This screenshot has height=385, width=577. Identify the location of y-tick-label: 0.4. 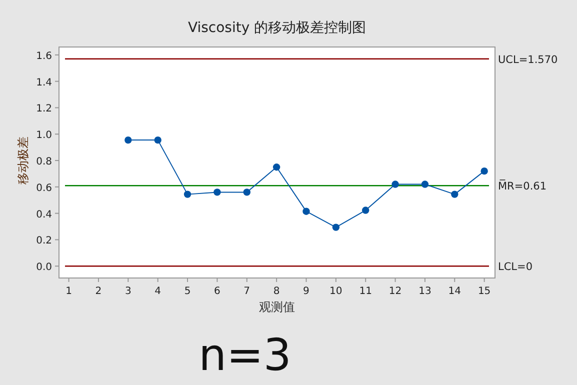
(44, 214).